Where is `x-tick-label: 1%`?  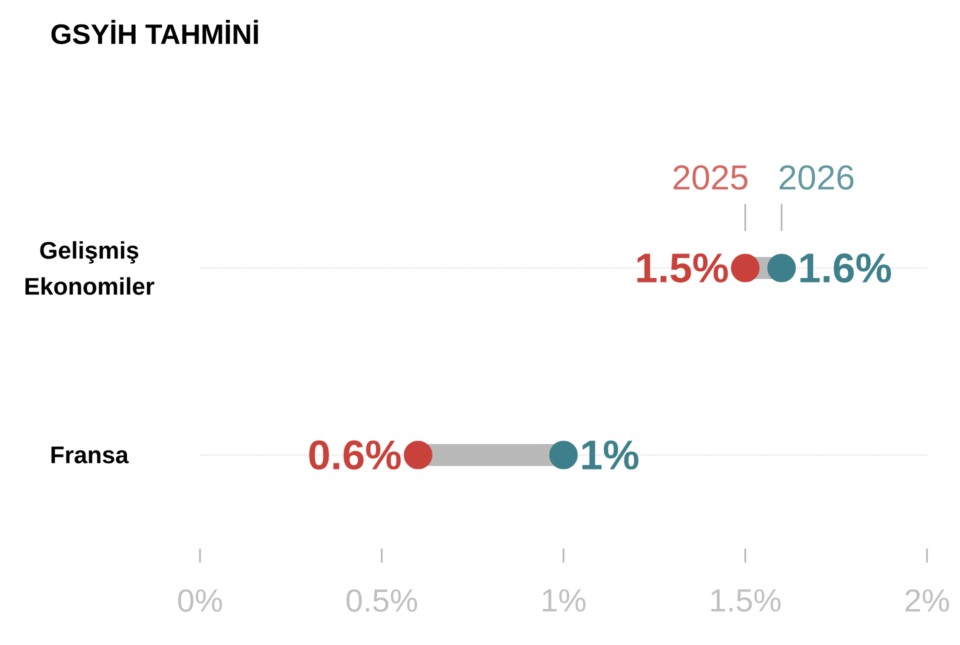 x-tick-label: 1% is located at coordinates (564, 600).